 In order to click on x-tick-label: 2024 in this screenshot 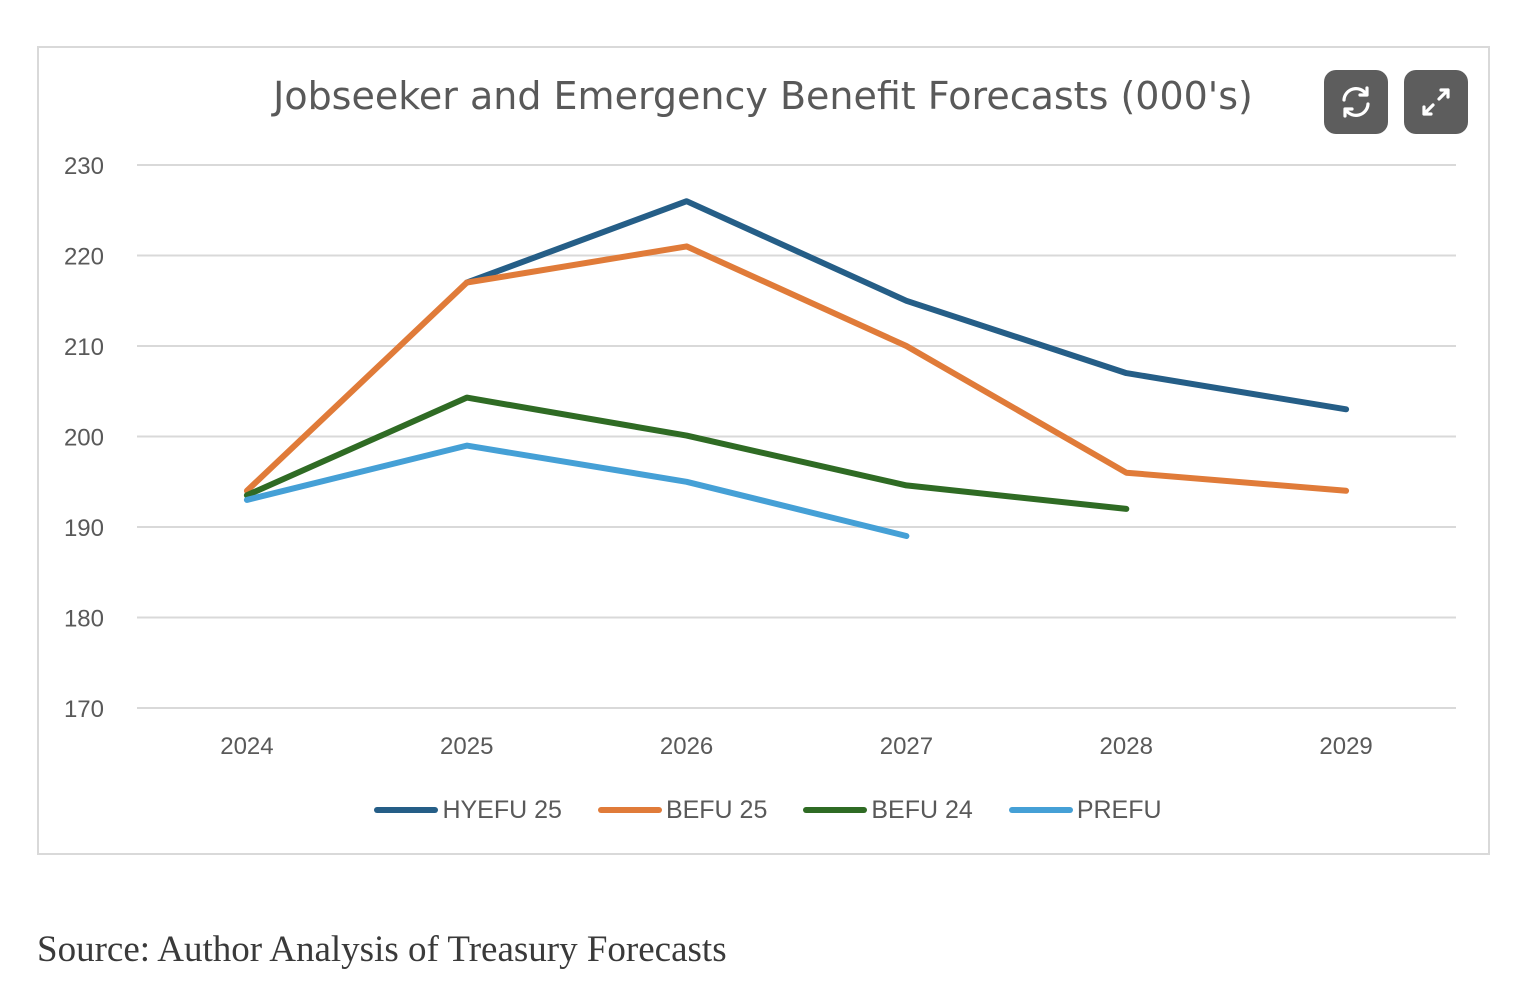, I will do `click(246, 746)`.